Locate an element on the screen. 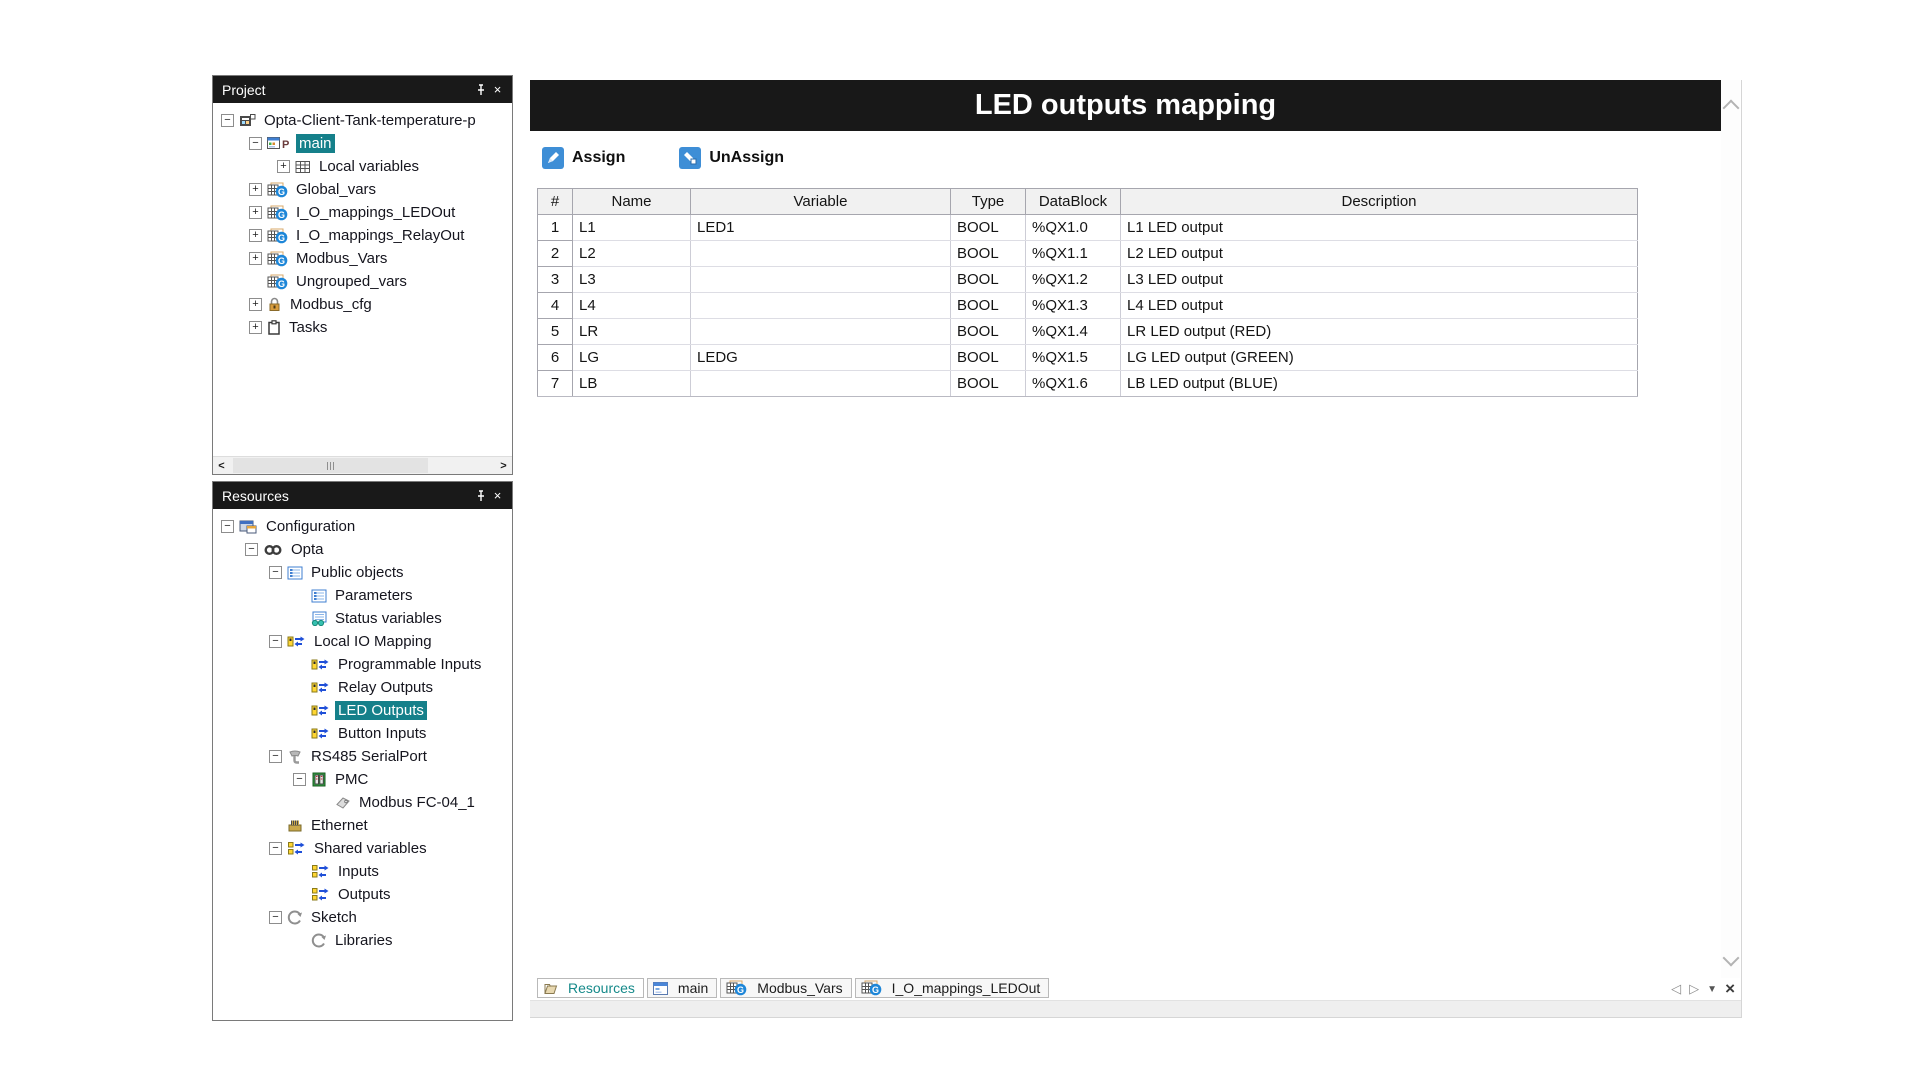 The image size is (1920, 1080). row-number-cell: 6 is located at coordinates (555, 357).